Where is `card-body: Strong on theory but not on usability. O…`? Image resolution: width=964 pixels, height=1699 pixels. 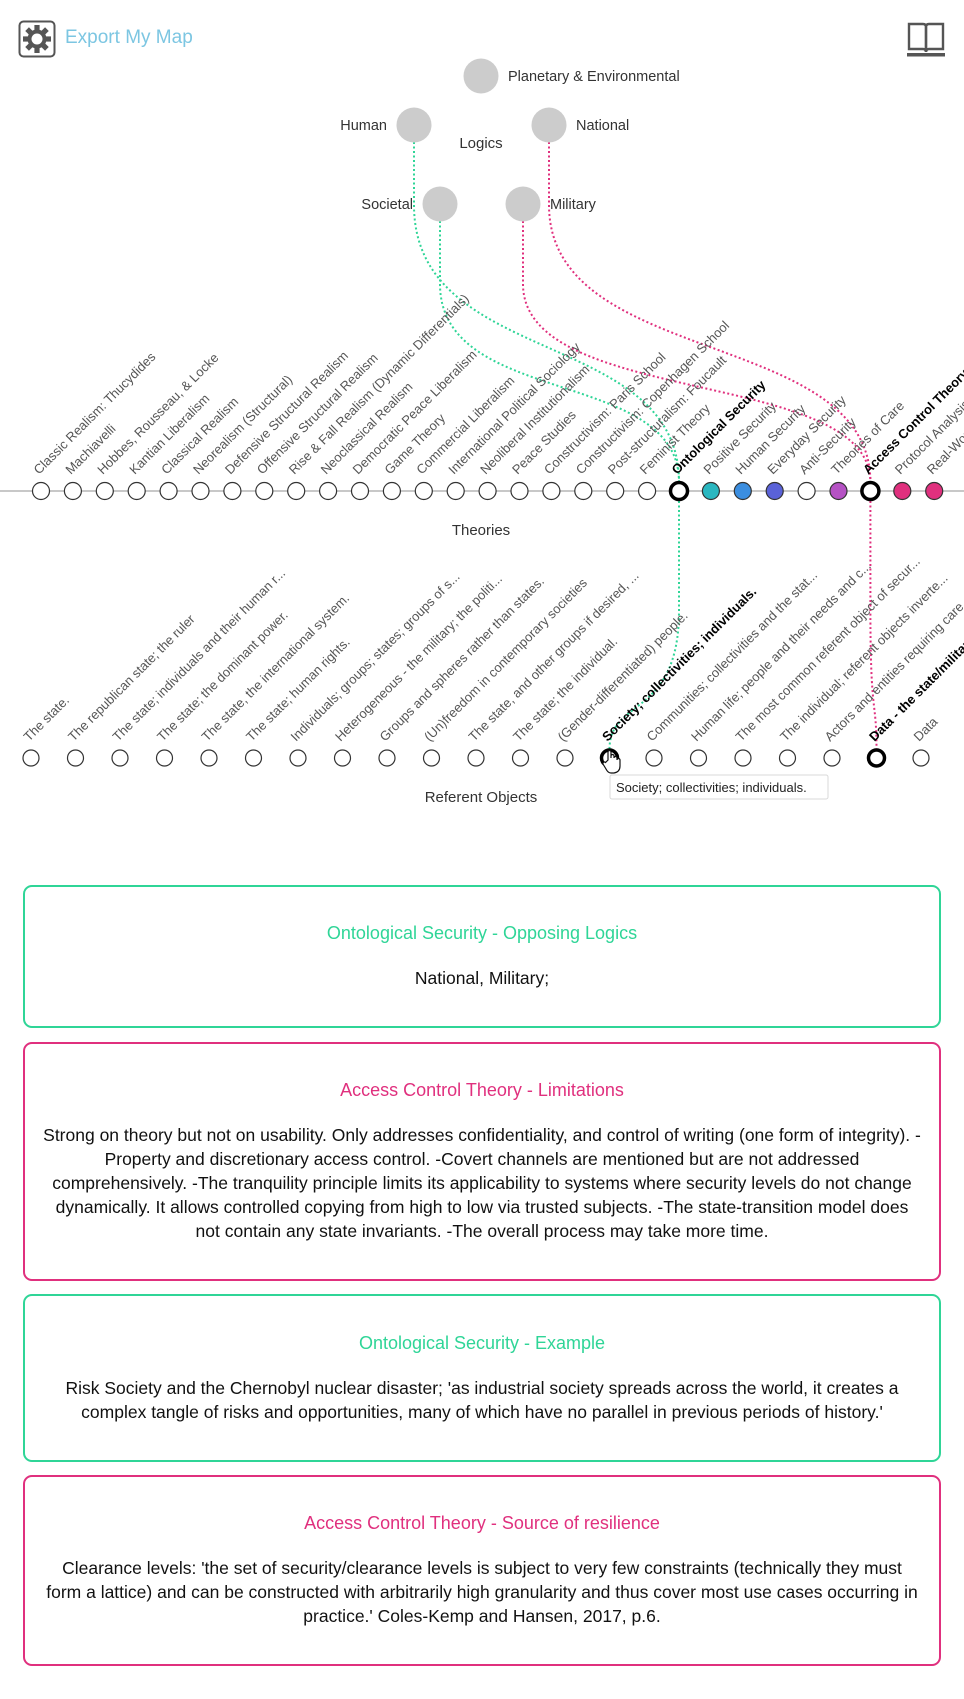
card-body: Strong on theory but not on usability. O… is located at coordinates (482, 1183).